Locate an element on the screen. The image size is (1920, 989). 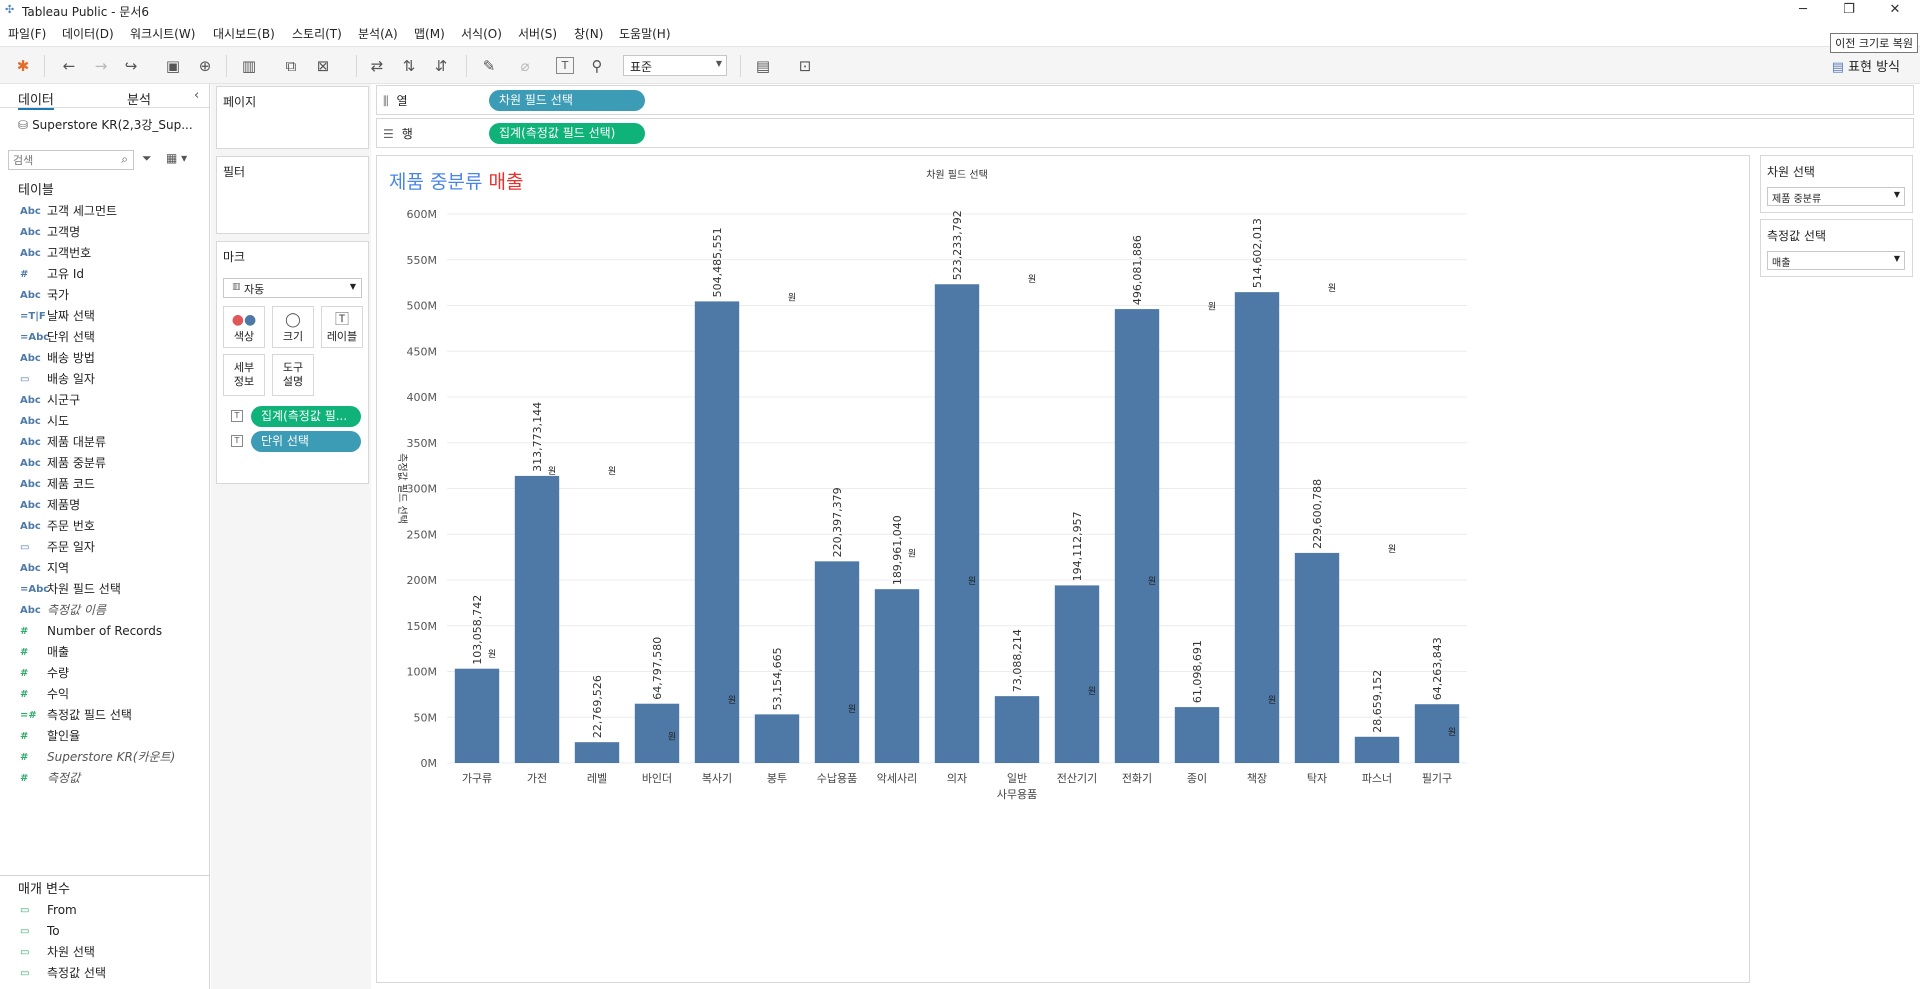
menu-format: 서식(O) is located at coordinates (481, 34).